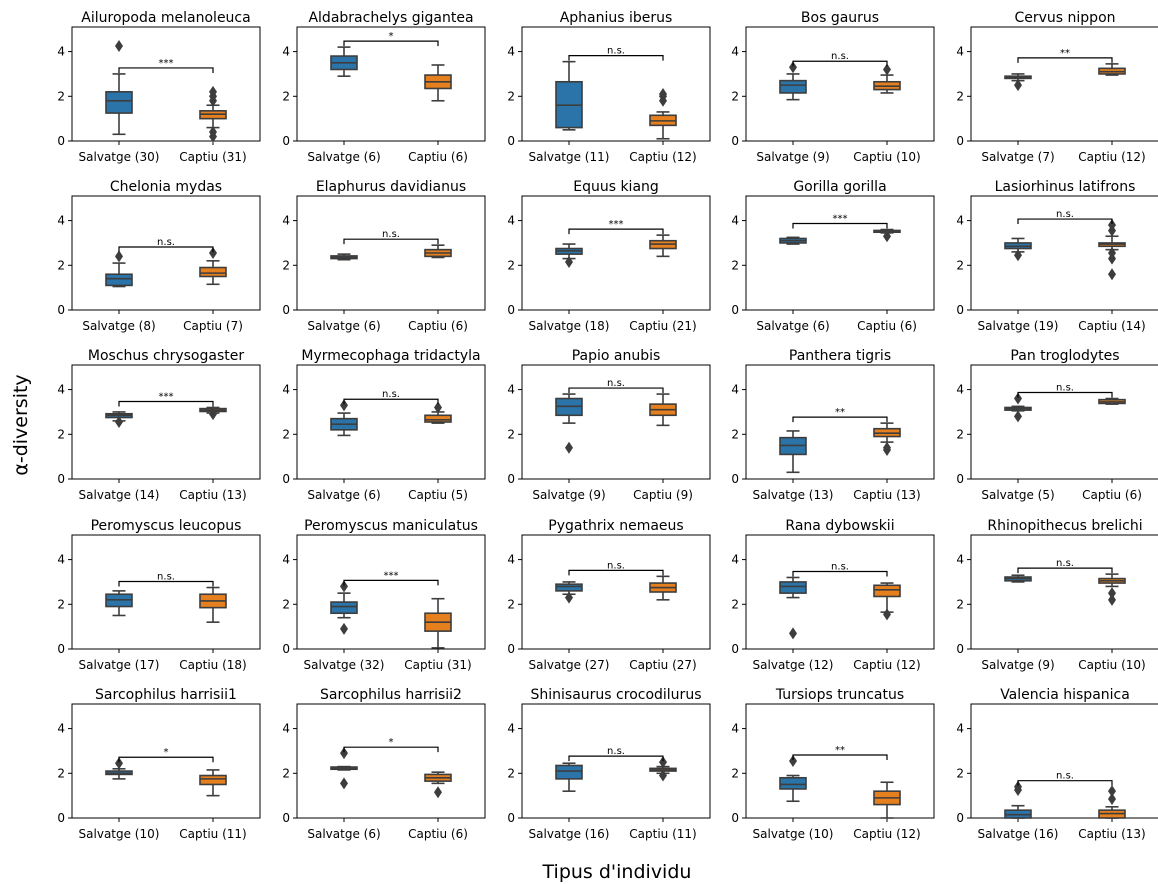  What do you see at coordinates (793, 665) in the screenshot?
I see `x-tick-label: Salvatge (12)` at bounding box center [793, 665].